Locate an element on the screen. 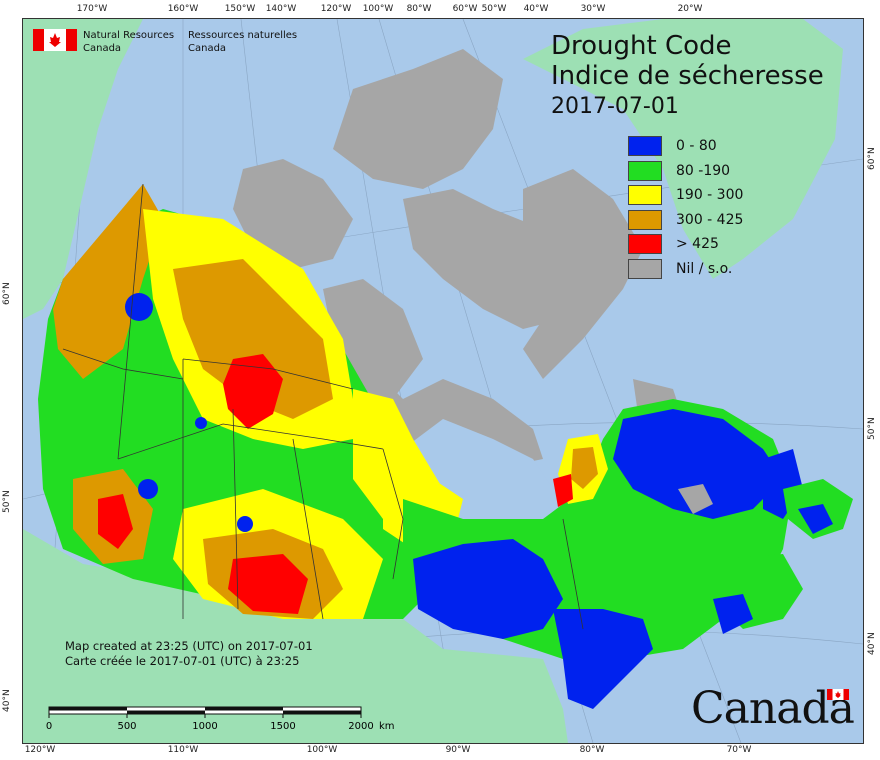 The height and width of the screenshot is (760, 880). scale-label: 500 is located at coordinates (126, 726).